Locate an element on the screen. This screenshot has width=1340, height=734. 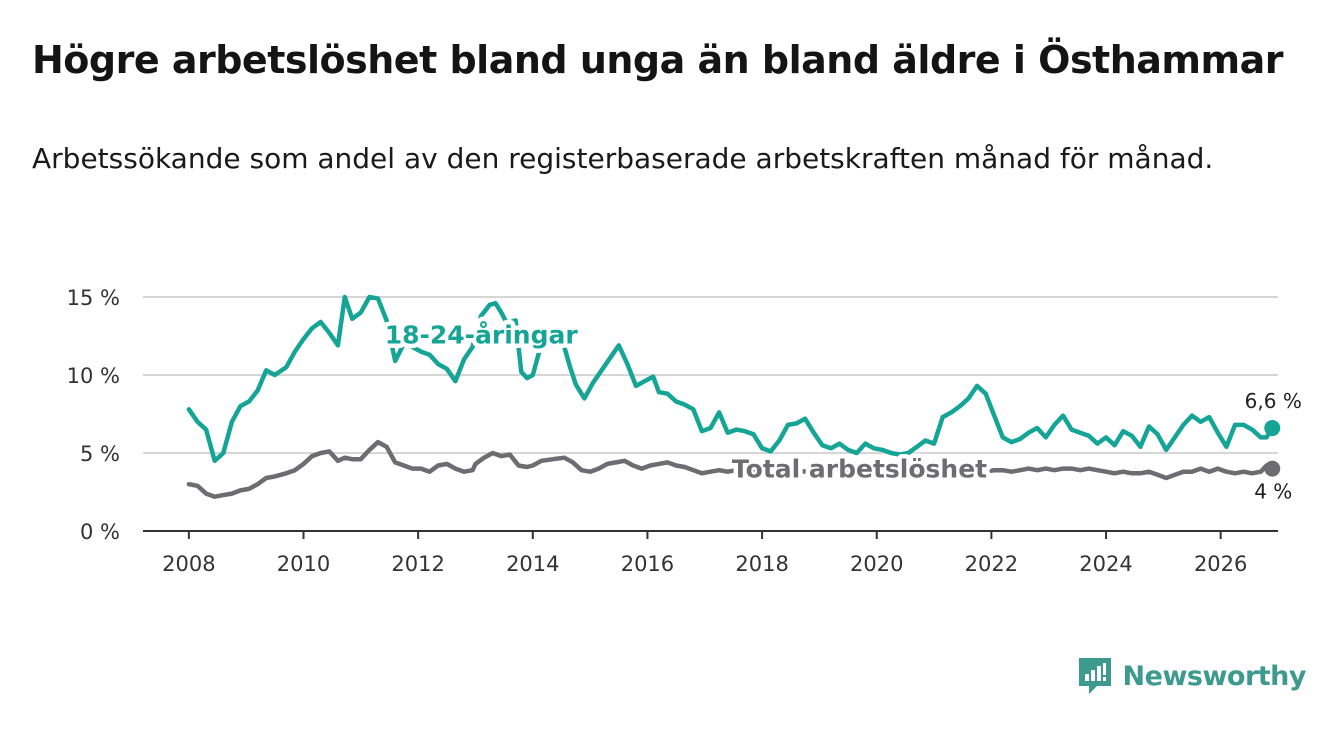
x-tick-label: 2010 is located at coordinates (303, 564).